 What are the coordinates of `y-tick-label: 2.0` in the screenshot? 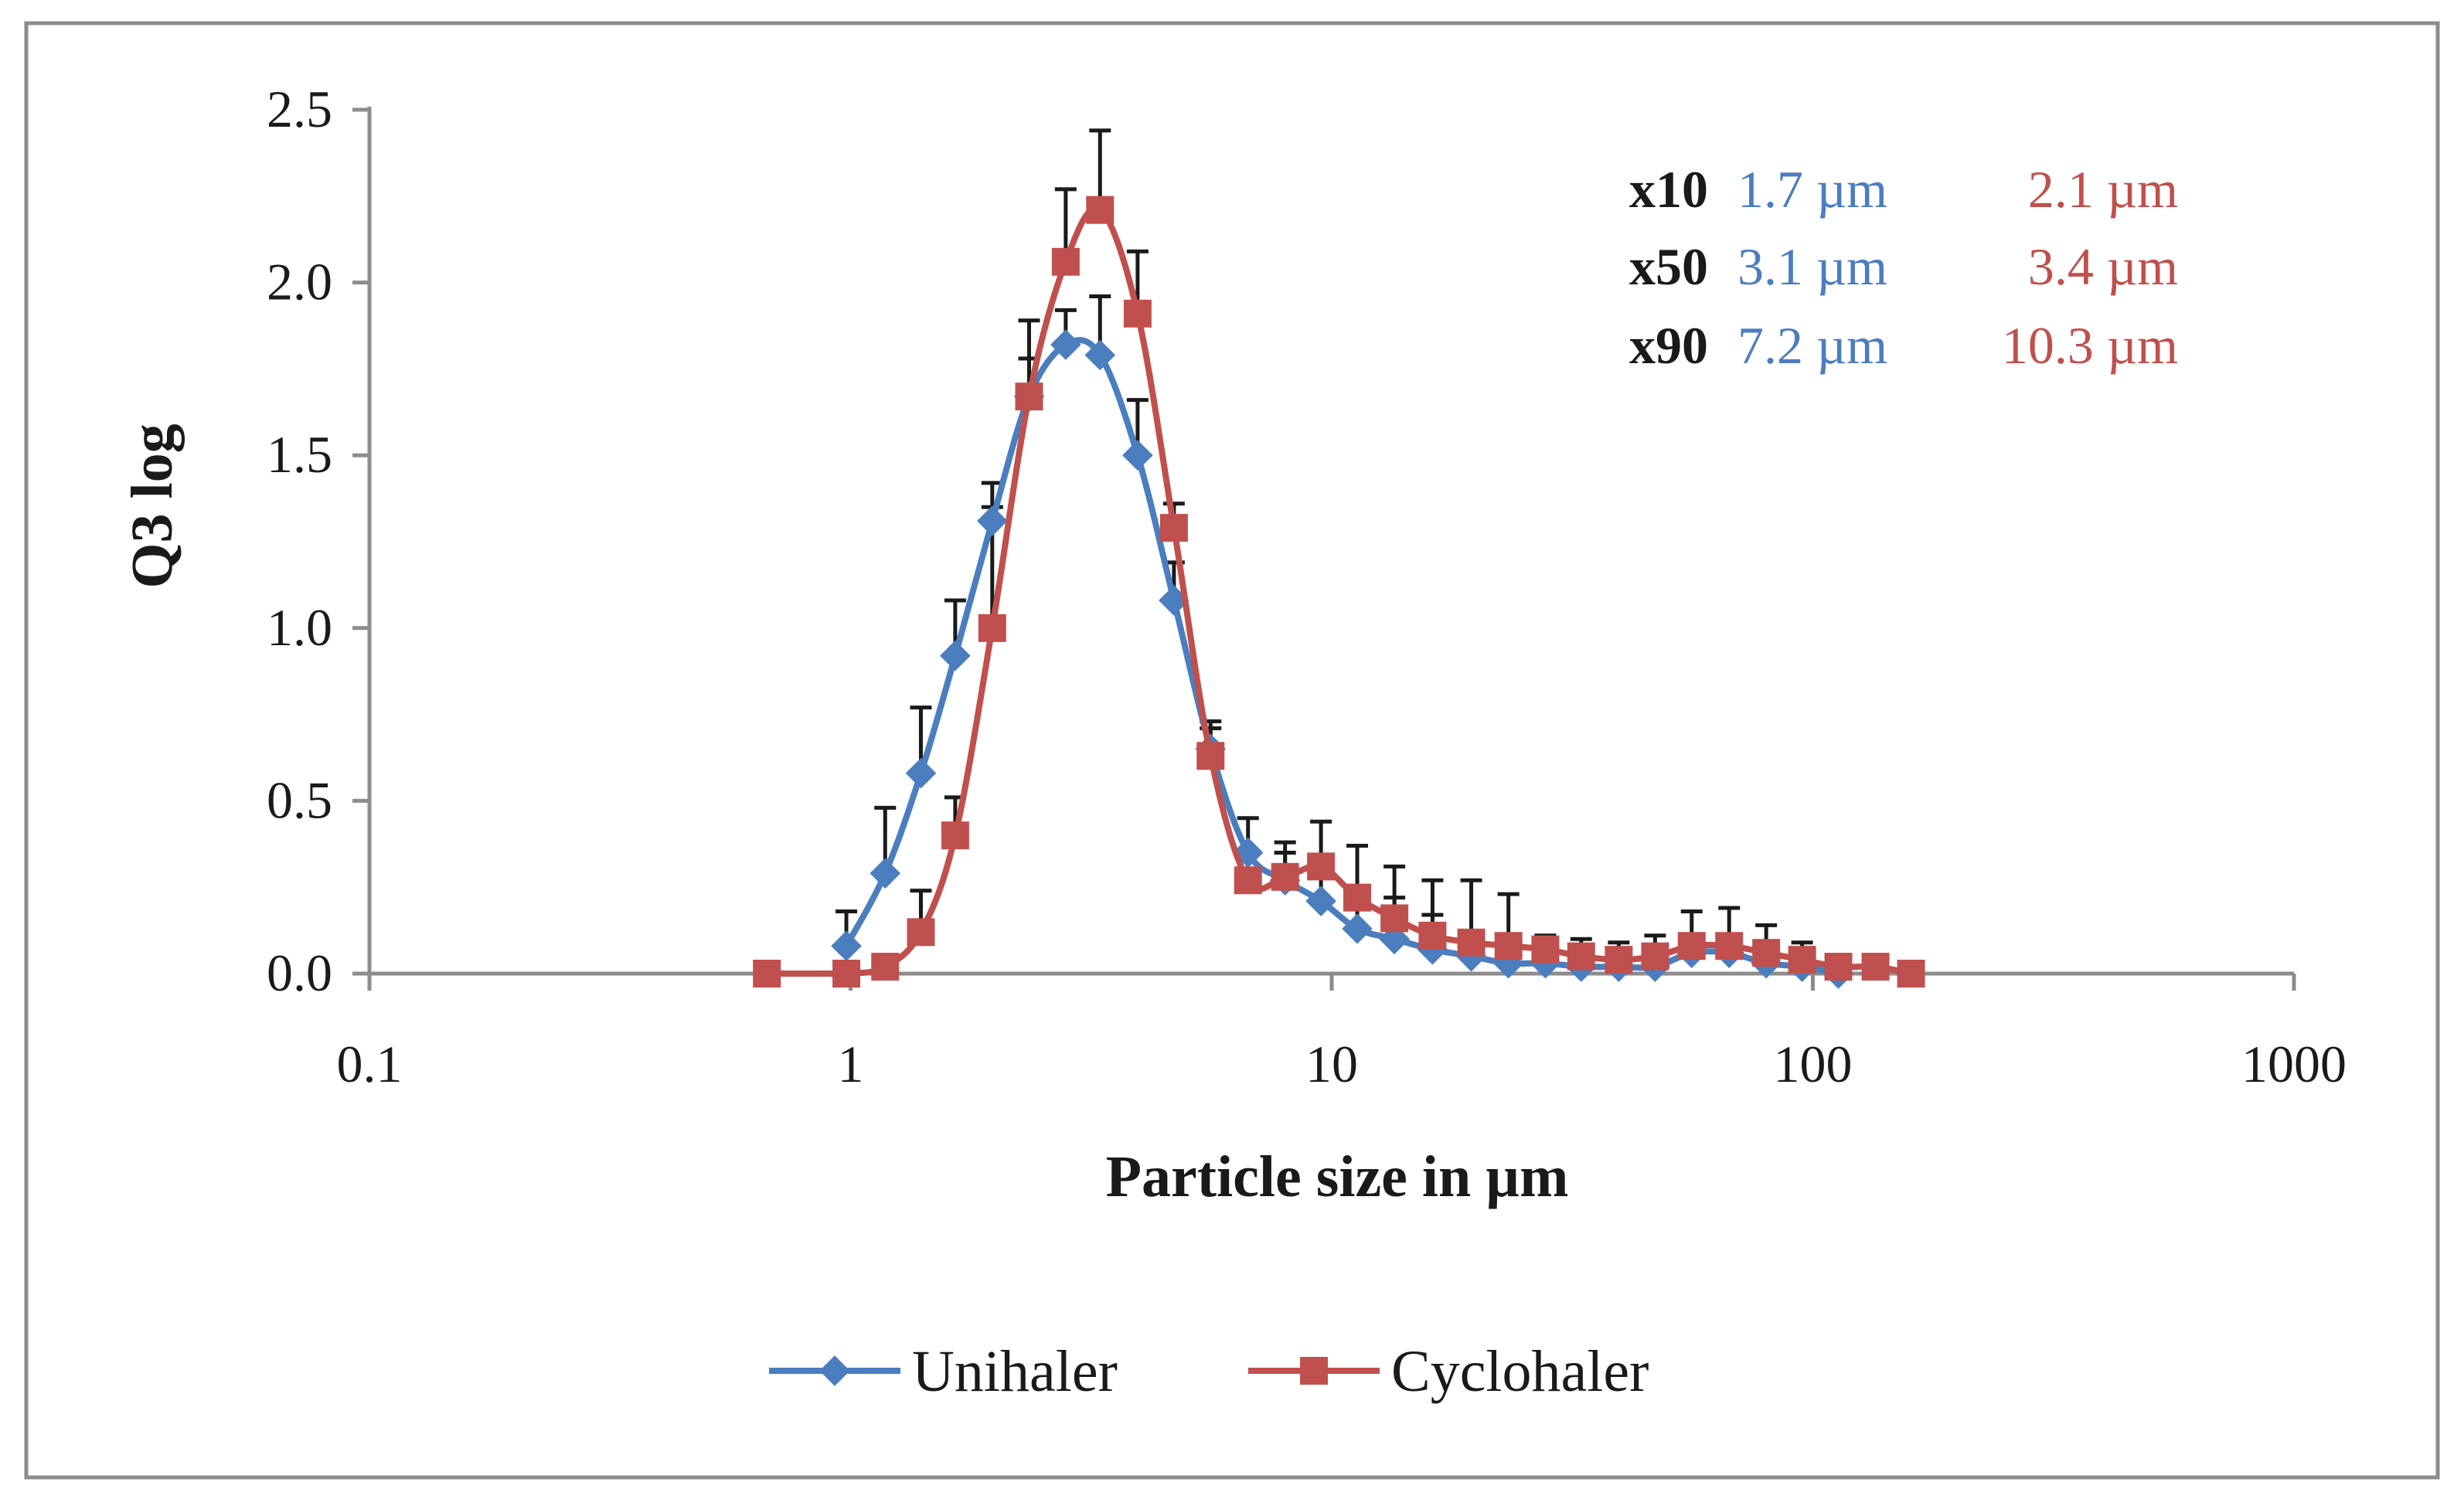 It's located at (299, 282).